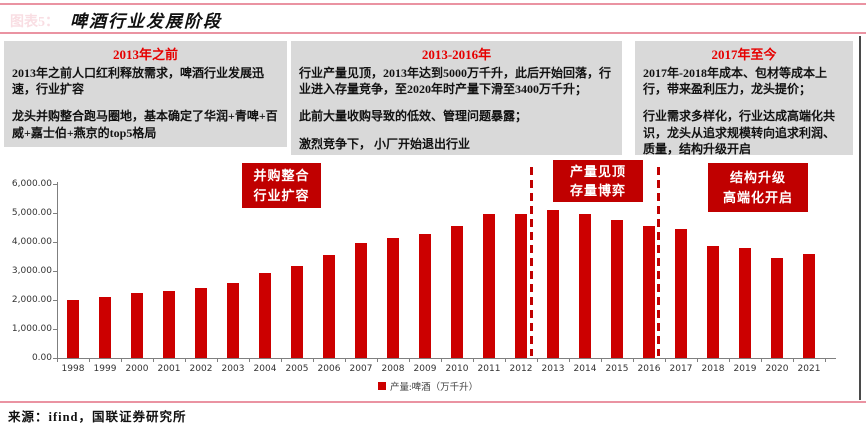 The width and height of the screenshot is (866, 427). I want to click on stage-box-header: 2013-2016年, so click(456, 54).